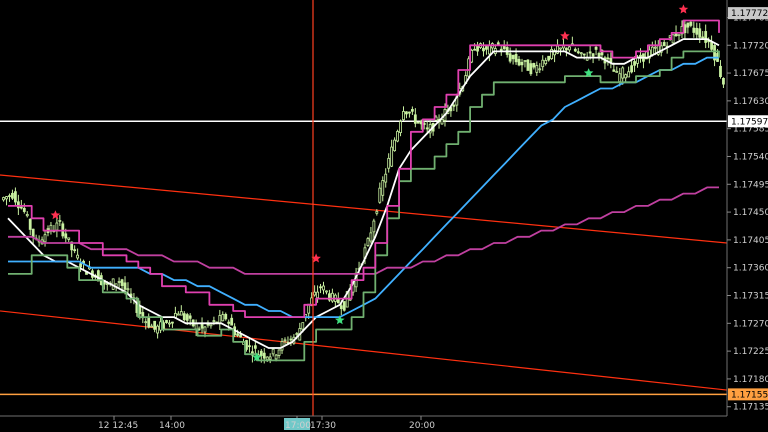 The width and height of the screenshot is (768, 432). What do you see at coordinates (750, 352) in the screenshot?
I see `price-tick-label: 1.17225` at bounding box center [750, 352].